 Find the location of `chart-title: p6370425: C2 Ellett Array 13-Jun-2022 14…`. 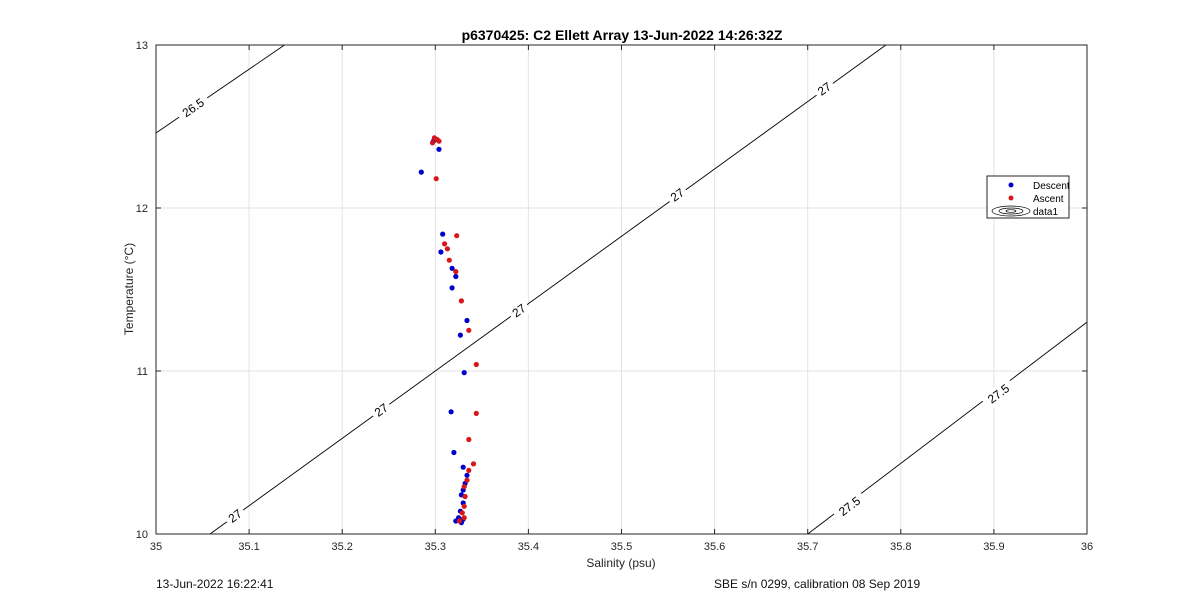

chart-title: p6370425: C2 Ellett Array 13-Jun-2022 14… is located at coordinates (622, 35).